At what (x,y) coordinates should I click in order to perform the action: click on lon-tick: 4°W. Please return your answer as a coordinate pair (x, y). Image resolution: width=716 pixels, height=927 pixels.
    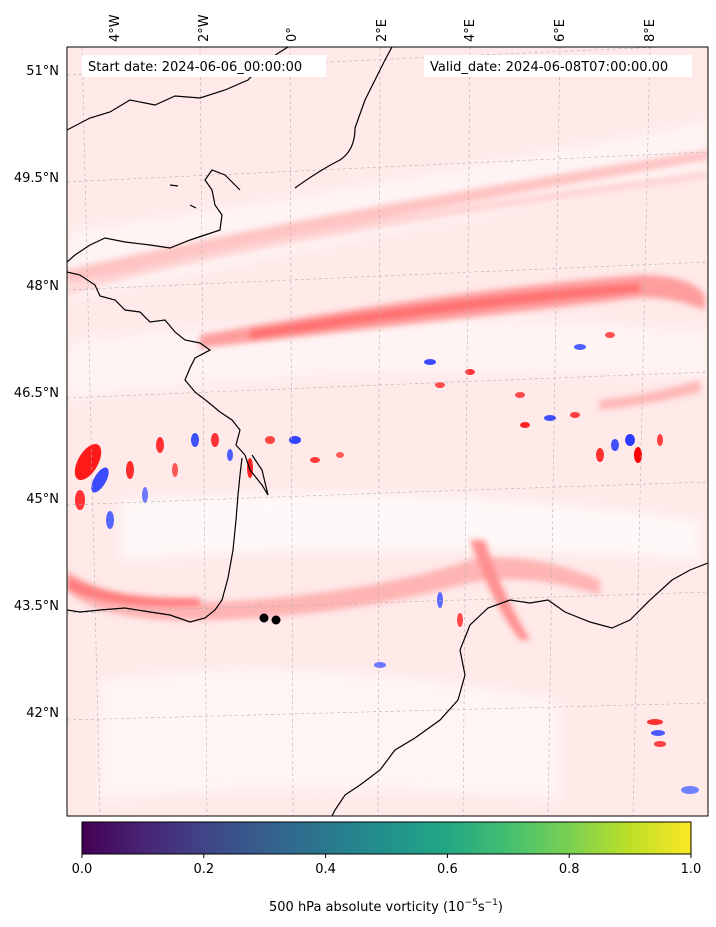
    Looking at the image, I should click on (115, 28).